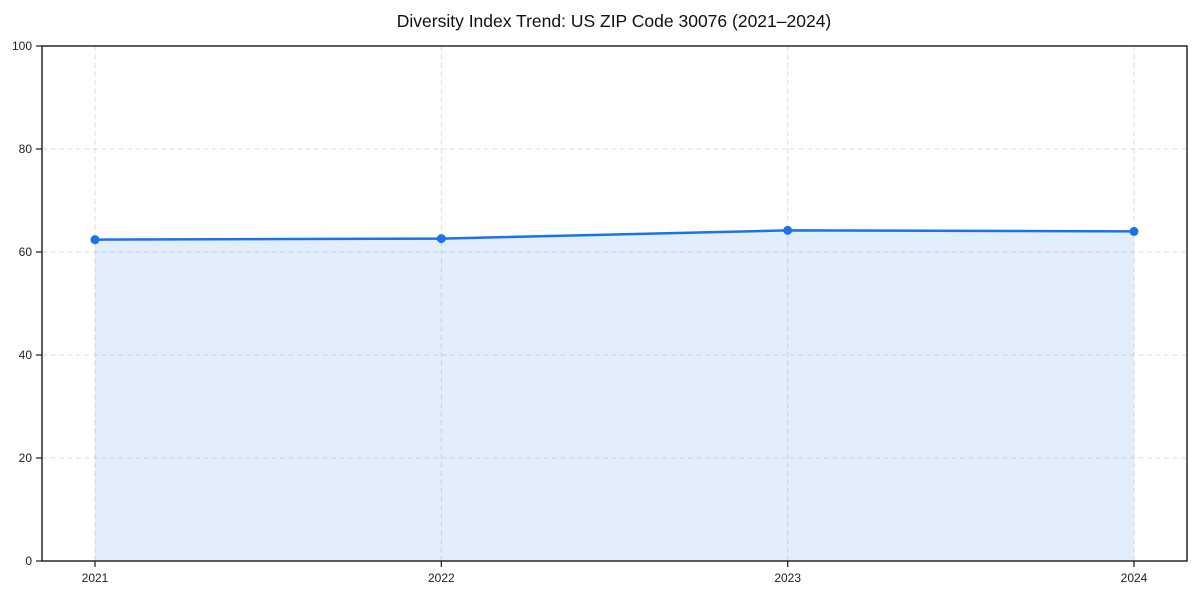 This screenshot has width=1200, height=600. What do you see at coordinates (788, 230) in the screenshot?
I see `data-point-2023` at bounding box center [788, 230].